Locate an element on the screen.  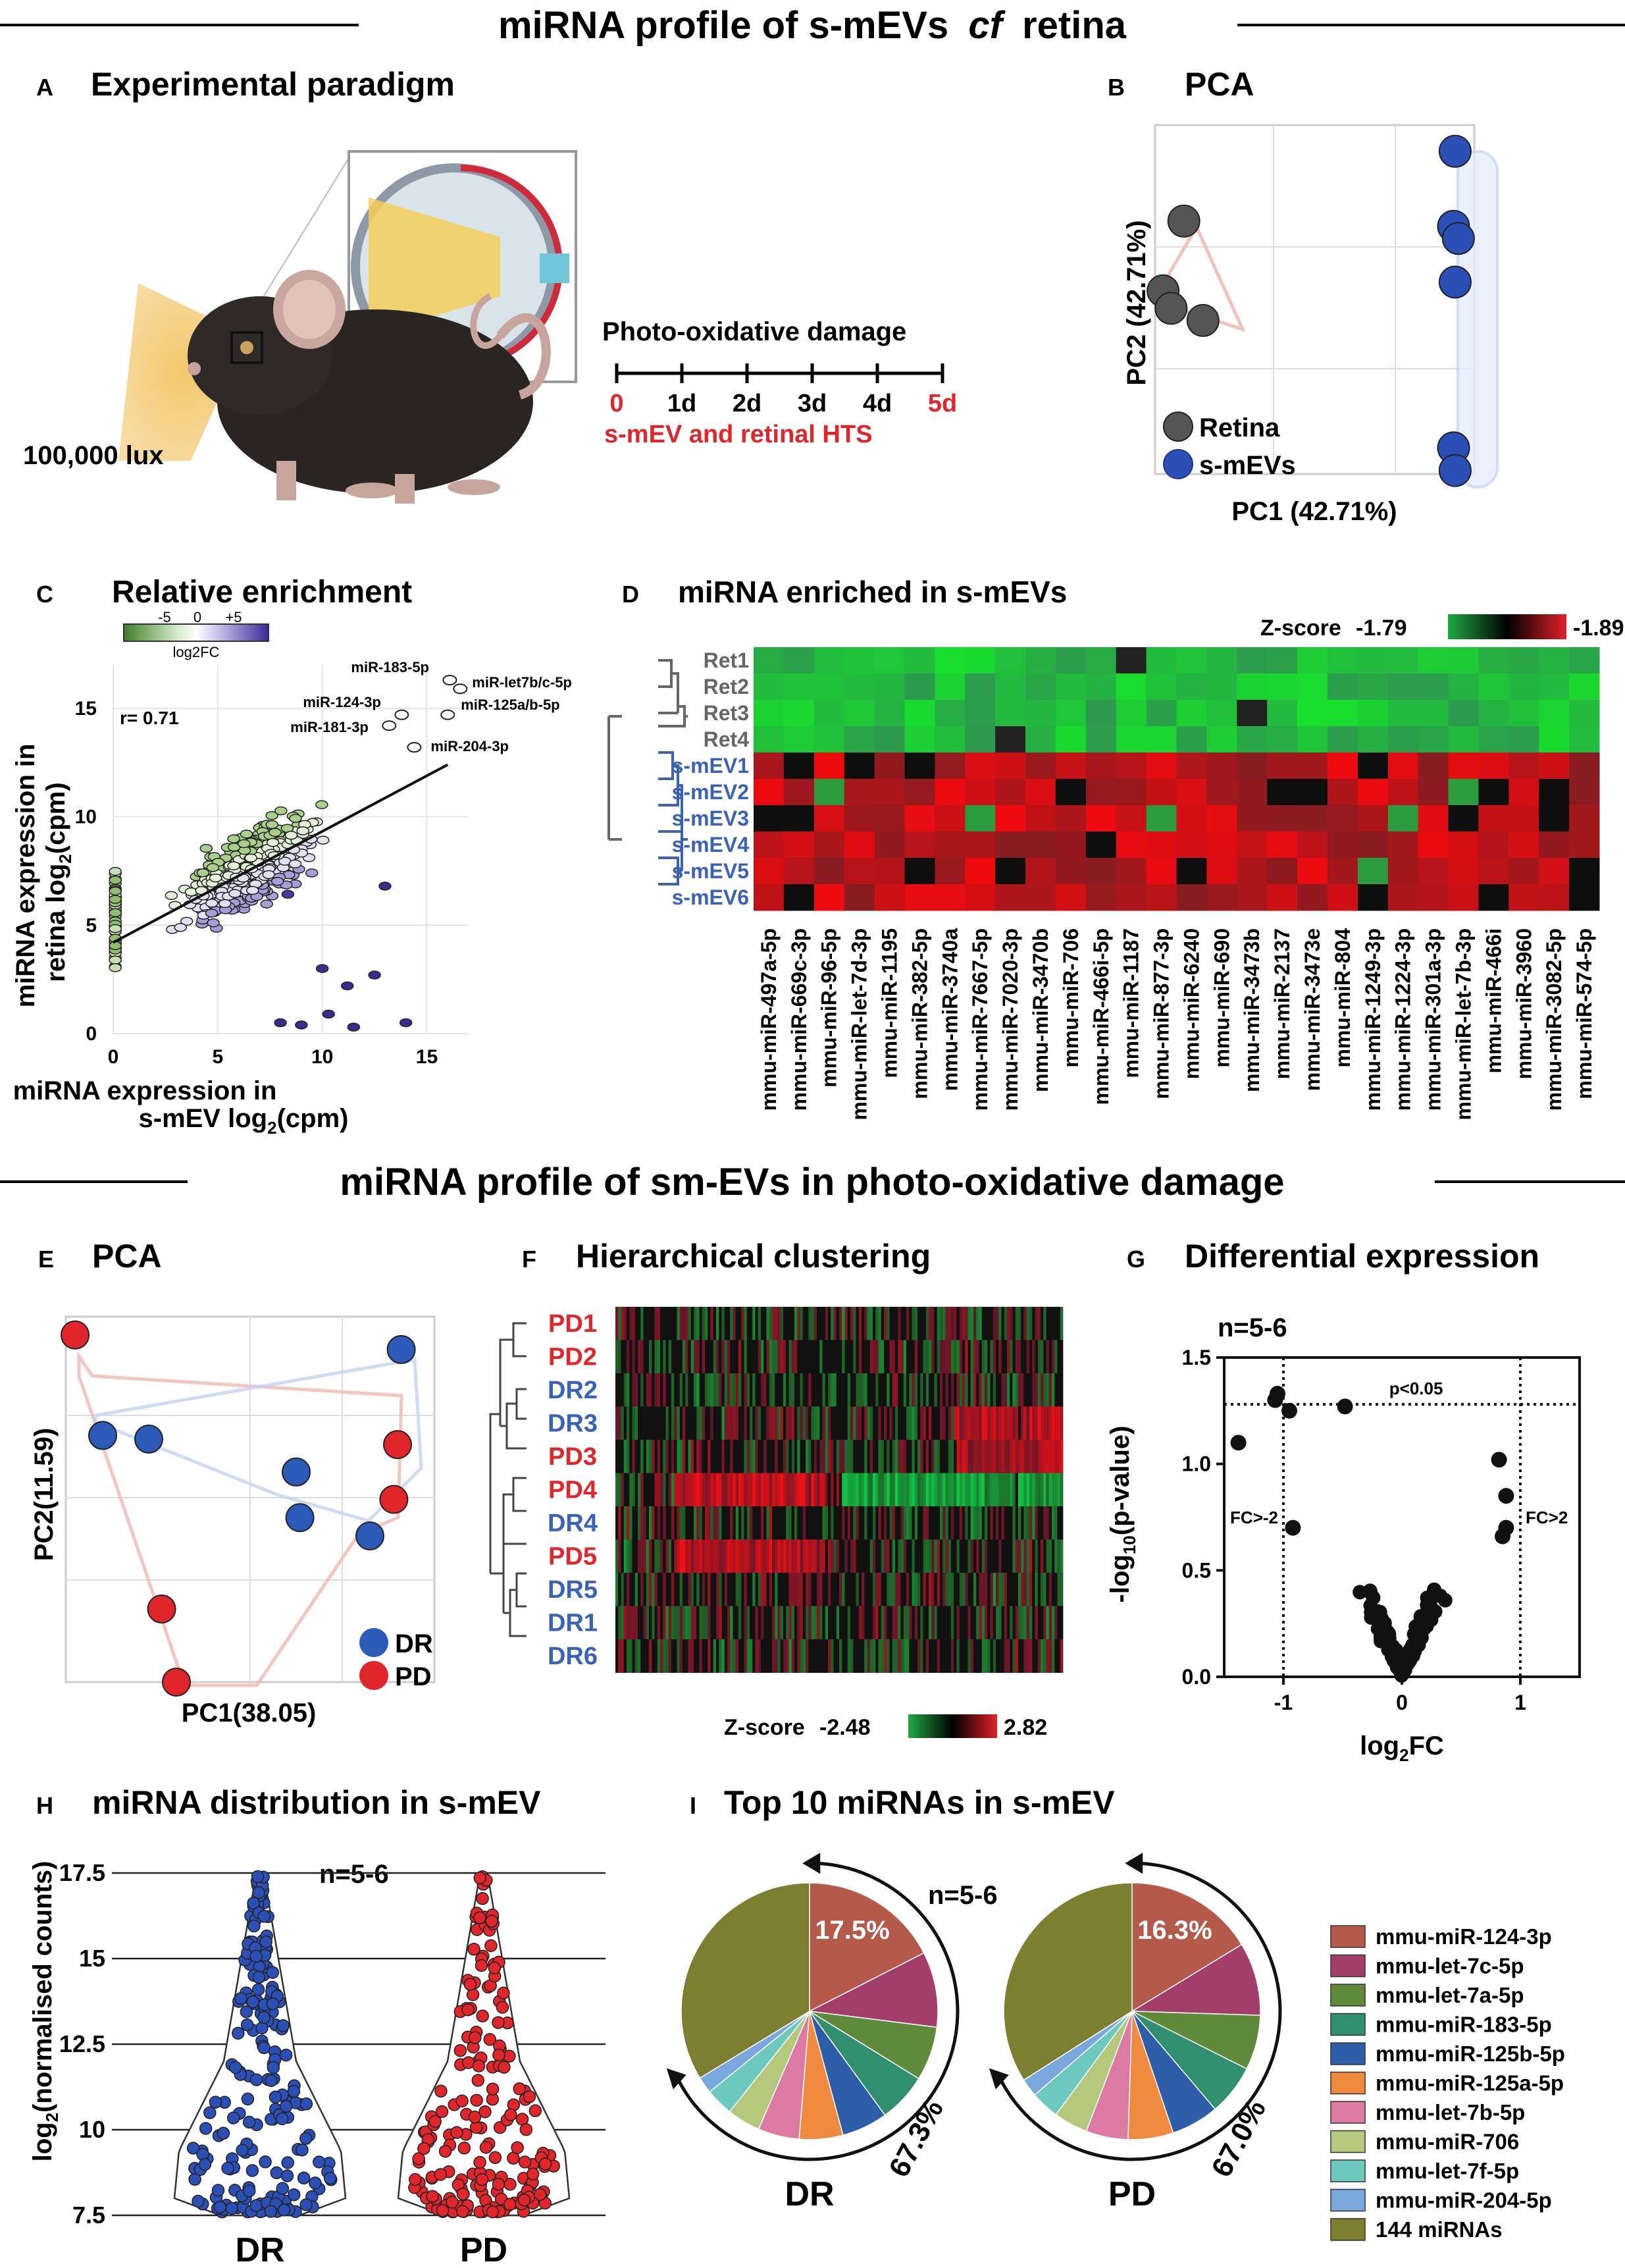
d-row-label: s-mEV1 is located at coordinates (710, 766).